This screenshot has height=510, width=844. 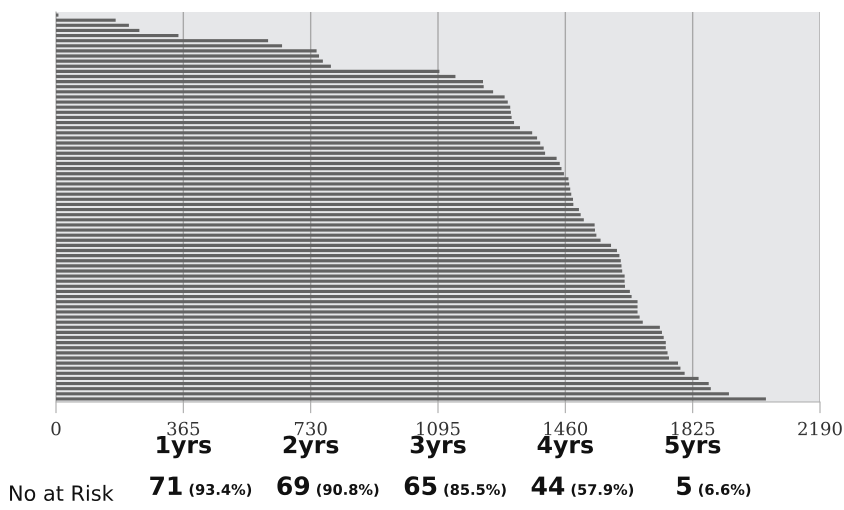 What do you see at coordinates (310, 429) in the screenshot?
I see `x-tick-label: 730` at bounding box center [310, 429].